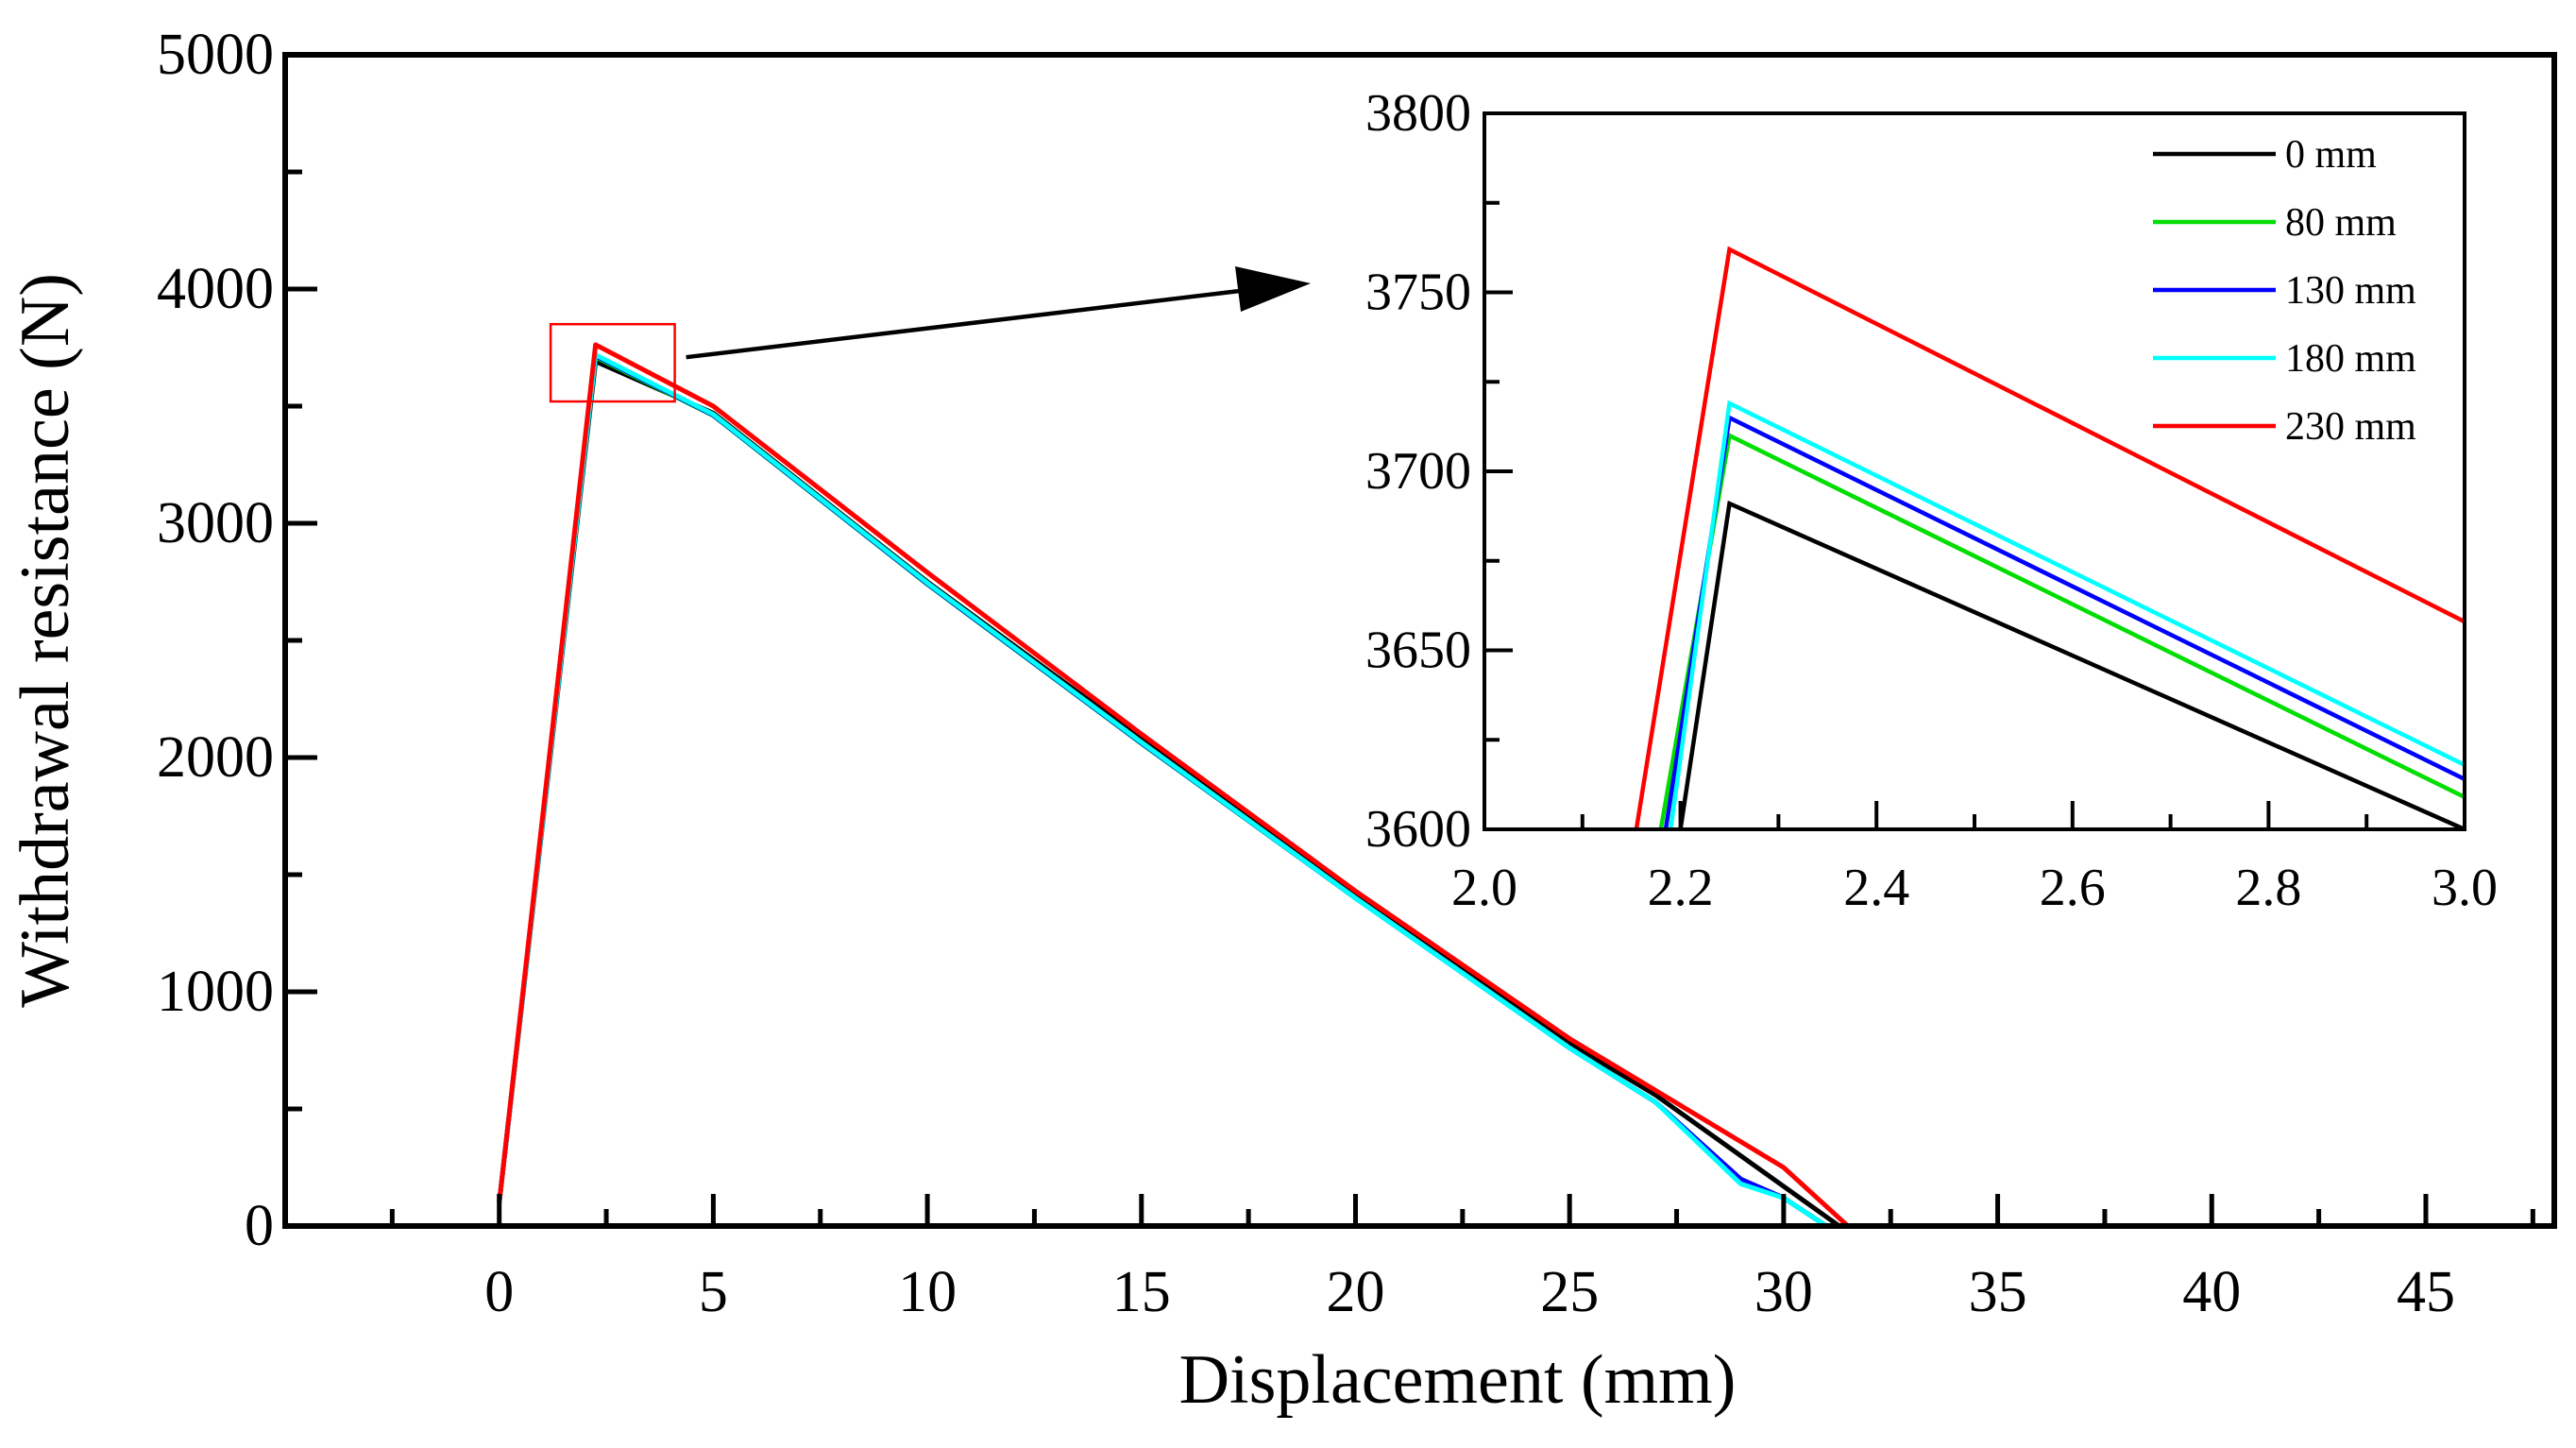 Image resolution: width=2576 pixels, height=1448 pixels. Describe the element at coordinates (612, 362) in the screenshot. I see `zoom-box` at that location.